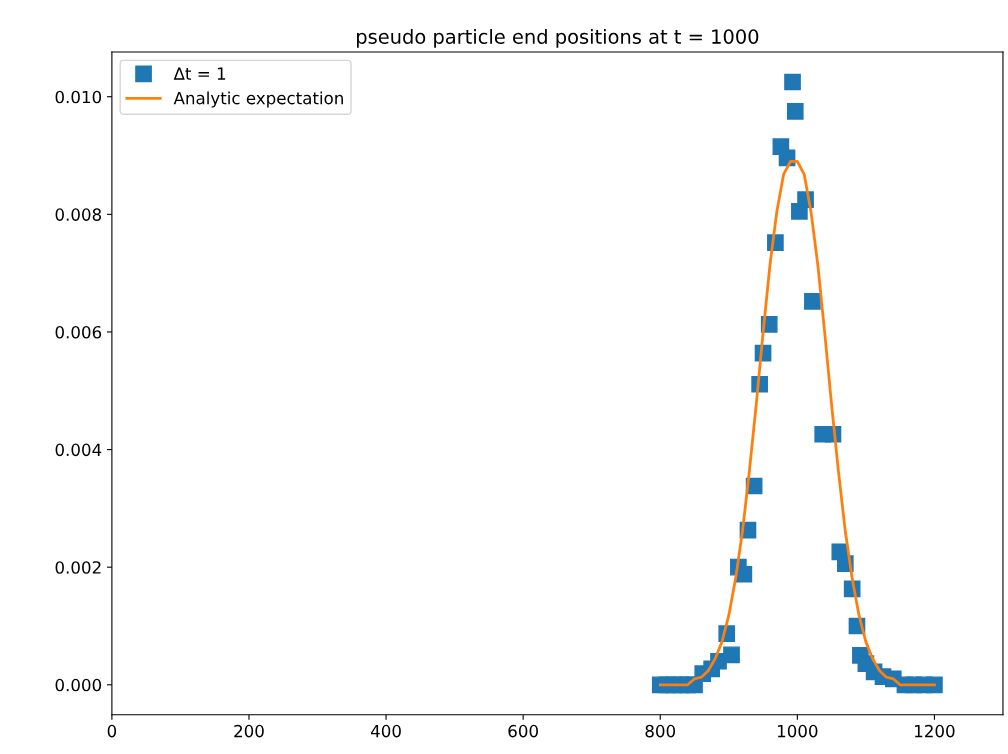 This screenshot has height=754, width=1008. What do you see at coordinates (199, 73) in the screenshot?
I see `legend-label: Δt = 1` at bounding box center [199, 73].